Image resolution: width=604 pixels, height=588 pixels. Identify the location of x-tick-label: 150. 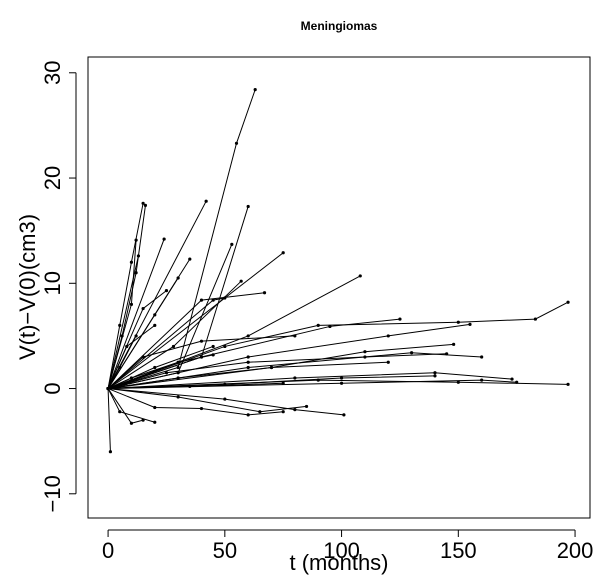
(458, 550).